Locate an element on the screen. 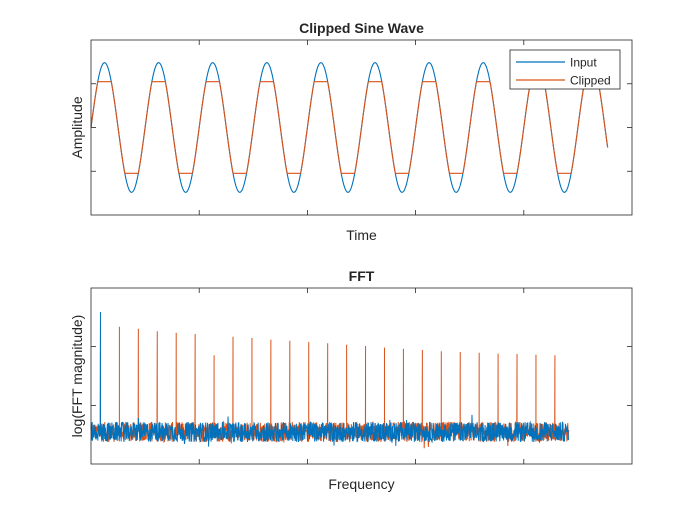 The width and height of the screenshot is (700, 525). legend-label-input: Input is located at coordinates (583, 63).